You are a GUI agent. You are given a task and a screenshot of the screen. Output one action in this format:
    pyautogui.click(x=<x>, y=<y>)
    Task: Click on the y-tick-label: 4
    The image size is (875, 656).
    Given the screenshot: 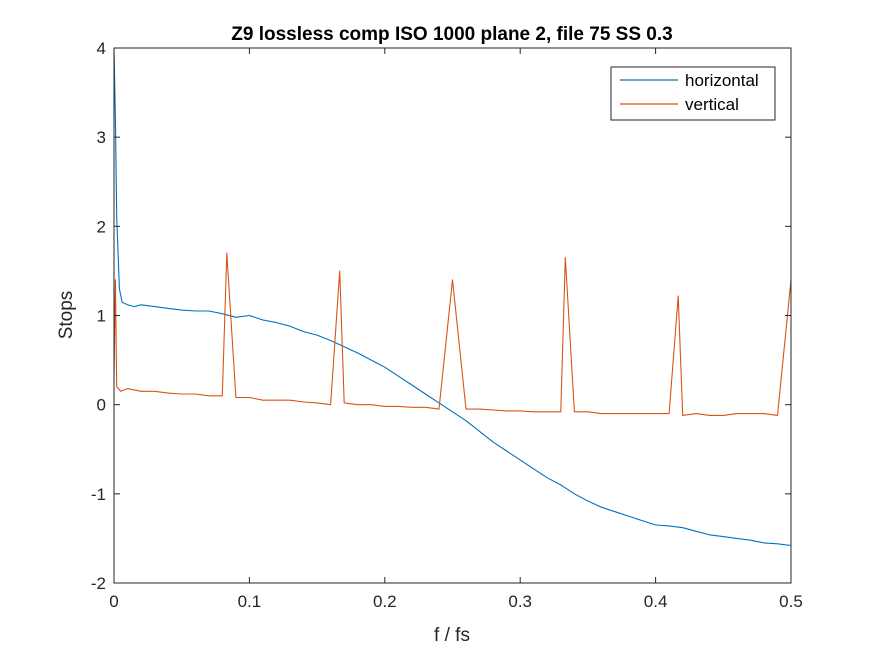 What is the action you would take?
    pyautogui.click(x=101, y=48)
    